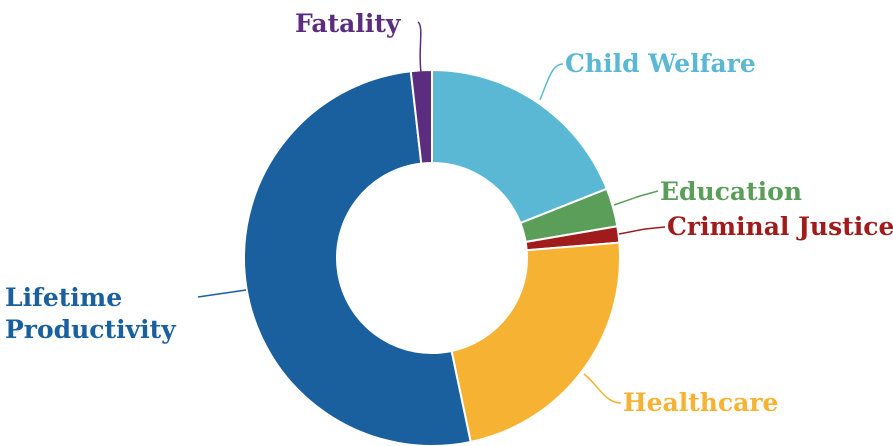 Image resolution: width=893 pixels, height=446 pixels. I want to click on slice-label: Child Welfare, so click(660, 63).